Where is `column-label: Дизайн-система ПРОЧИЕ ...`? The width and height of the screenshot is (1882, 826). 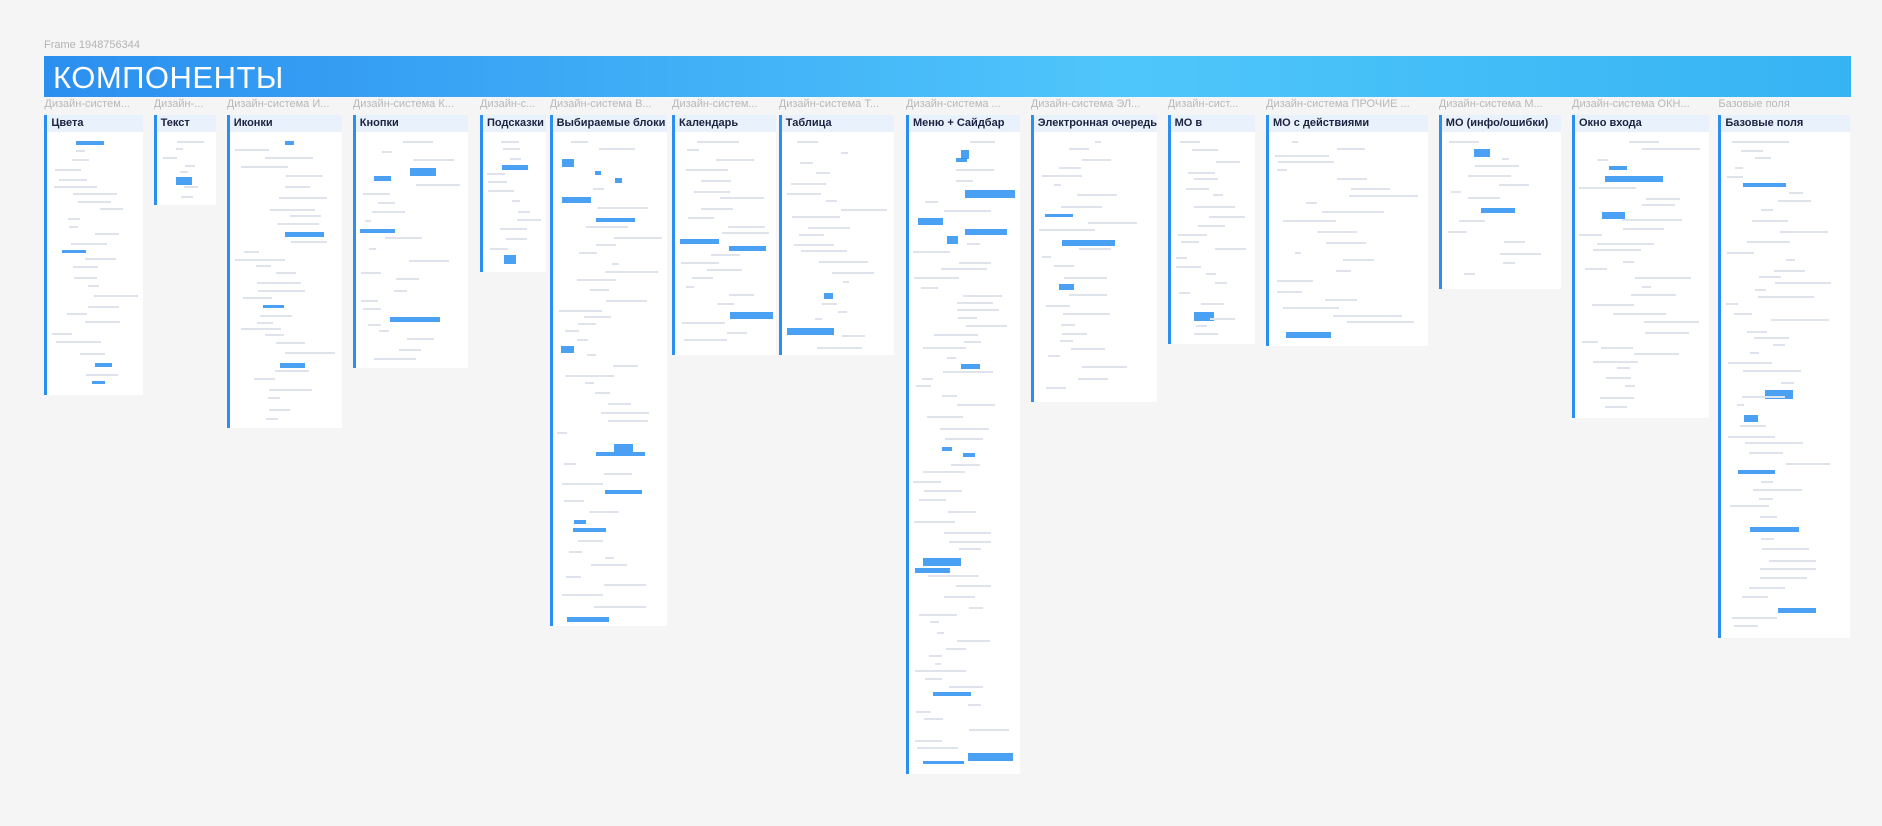 column-label: Дизайн-система ПРОЧИЕ ... is located at coordinates (1338, 104).